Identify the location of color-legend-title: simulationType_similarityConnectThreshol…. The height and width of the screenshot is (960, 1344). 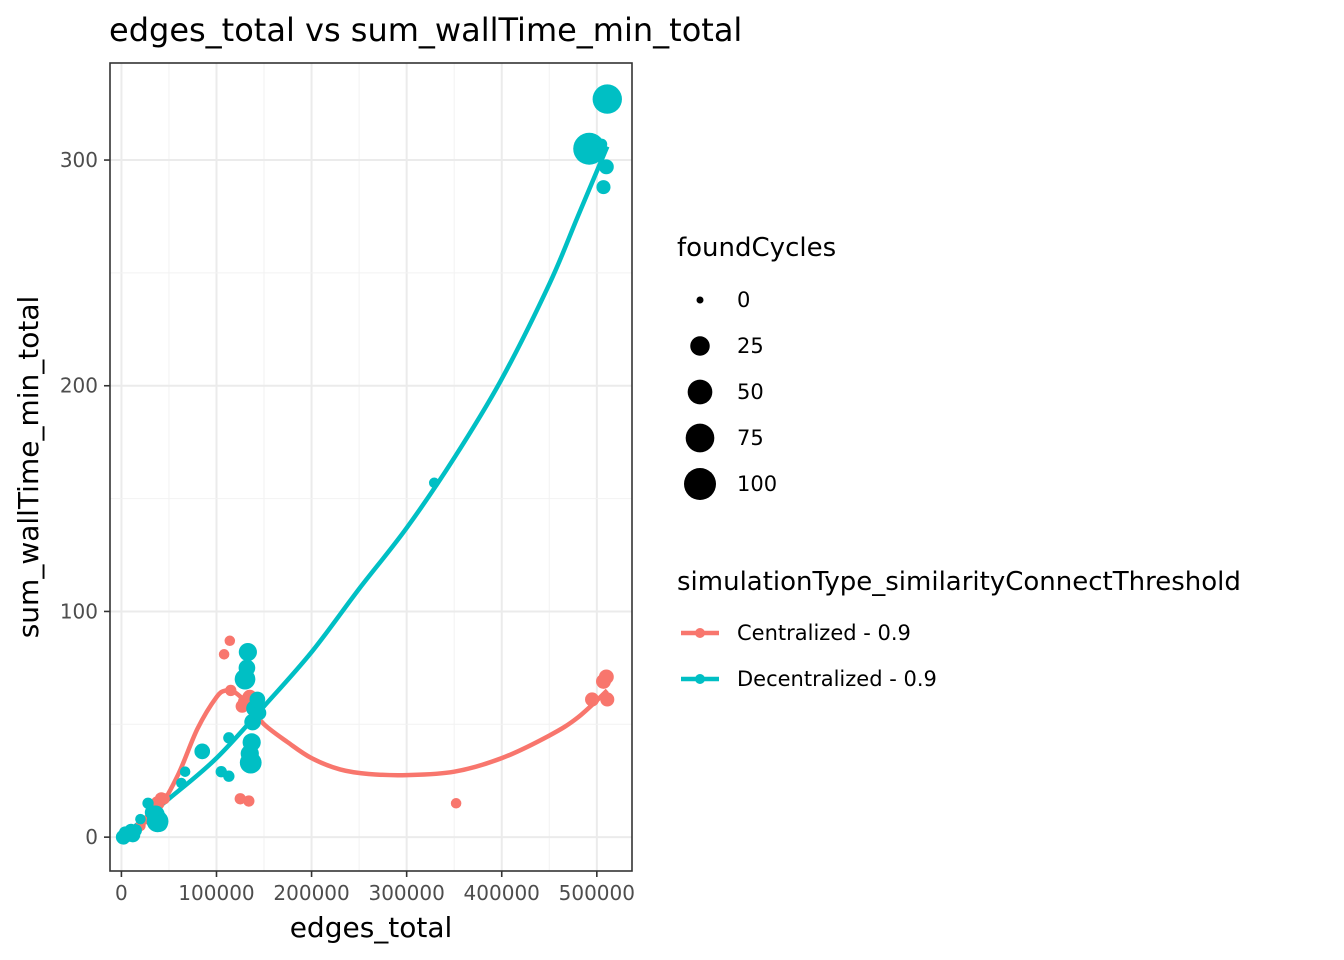
(959, 582).